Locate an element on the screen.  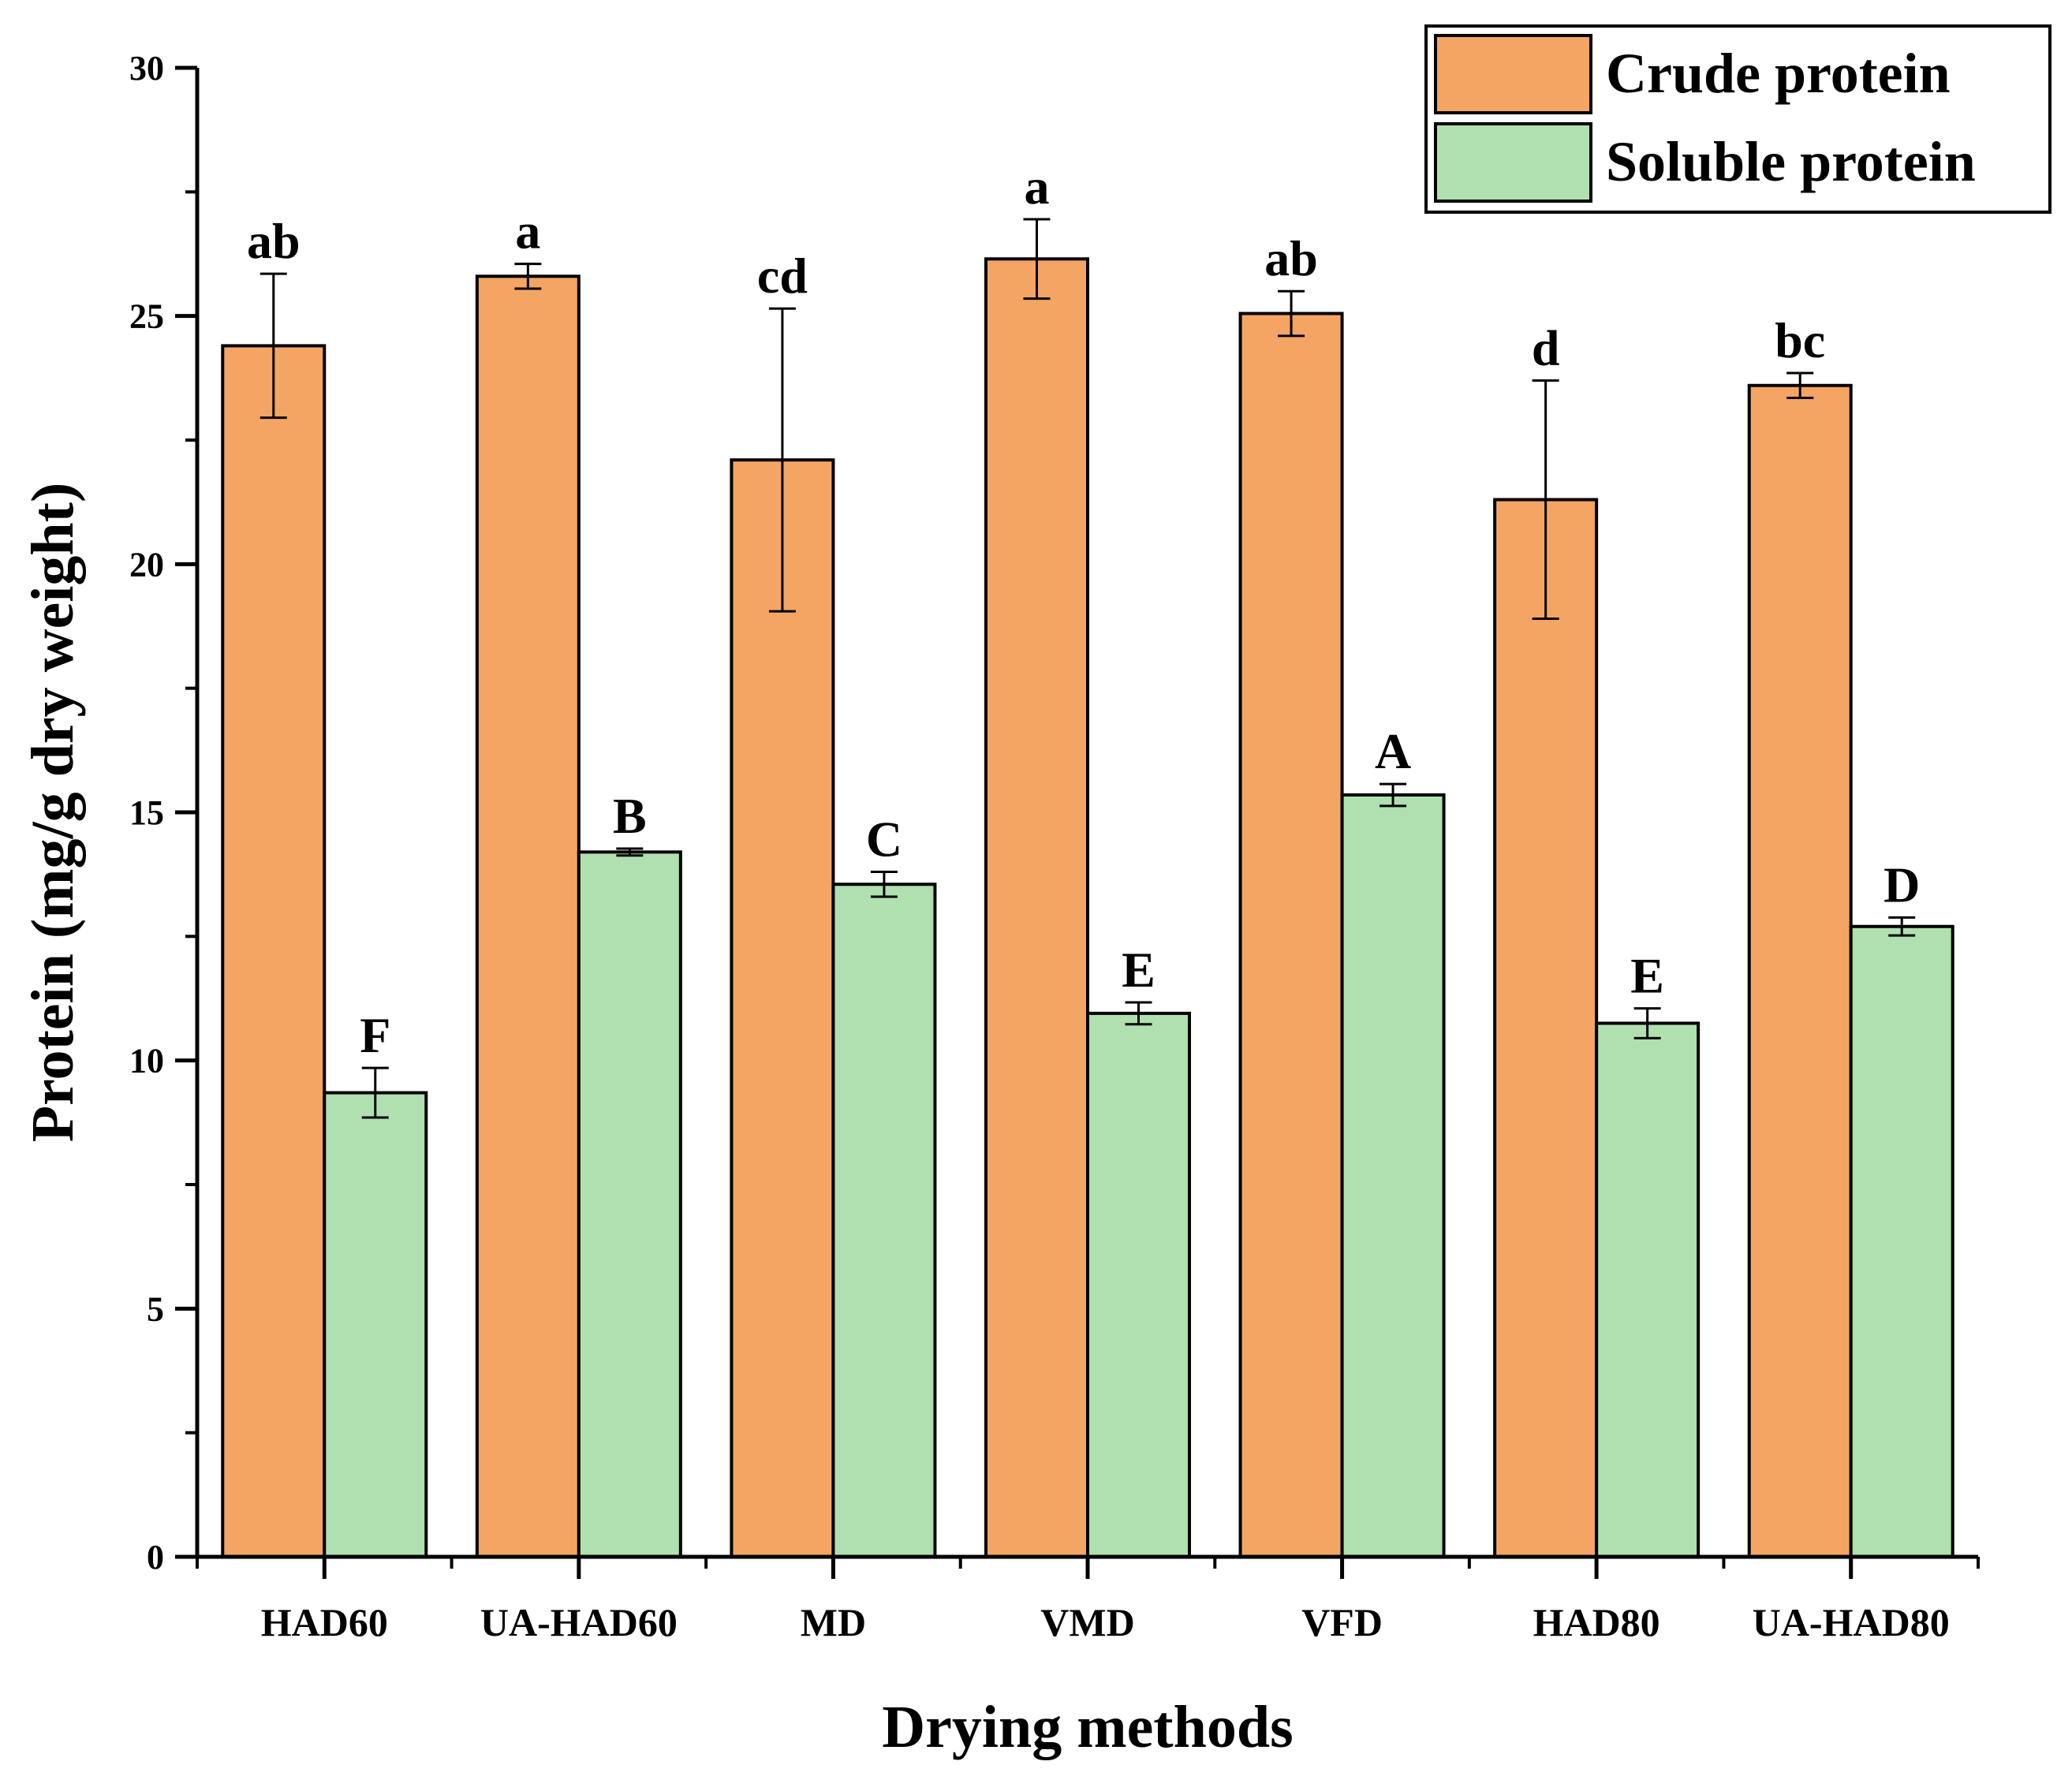
significance-letter: bc is located at coordinates (1800, 340).